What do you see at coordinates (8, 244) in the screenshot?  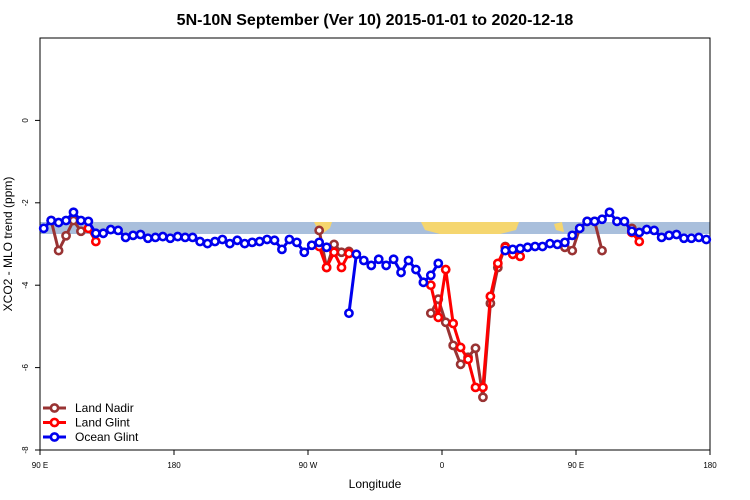 I see `y-axis-title: XCO2 - MLO trend (ppm)` at bounding box center [8, 244].